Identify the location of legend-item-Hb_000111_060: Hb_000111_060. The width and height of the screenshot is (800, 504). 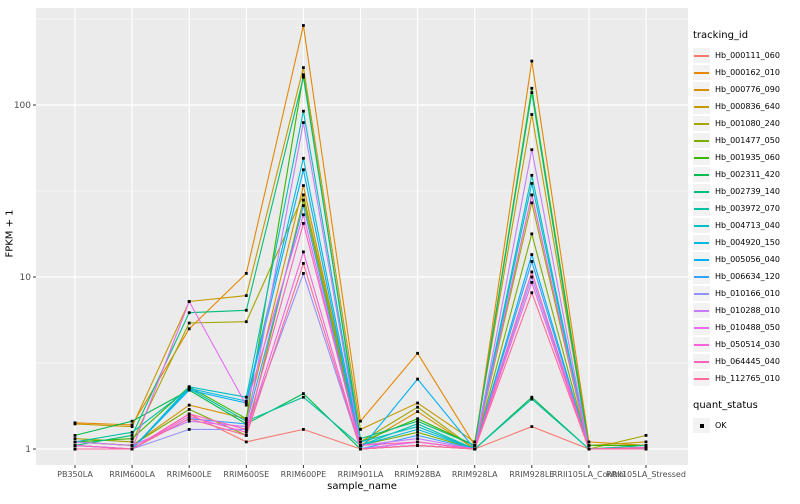
(745, 55).